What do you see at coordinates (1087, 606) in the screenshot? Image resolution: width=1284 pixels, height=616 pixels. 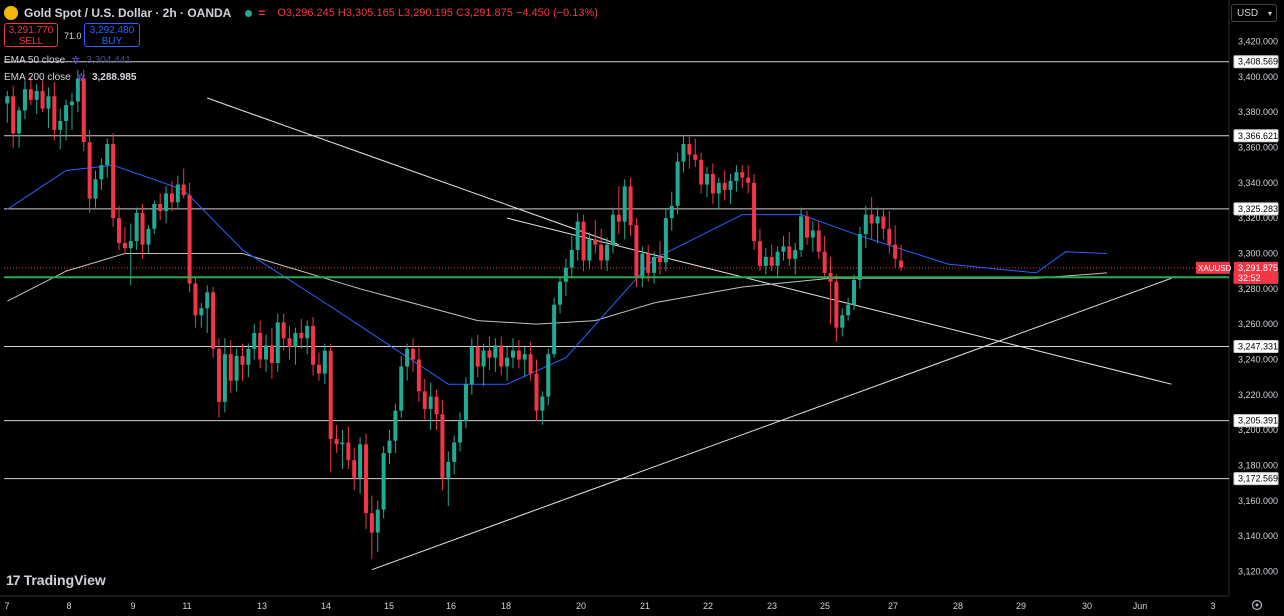 I see `time-tick-label: 30` at bounding box center [1087, 606].